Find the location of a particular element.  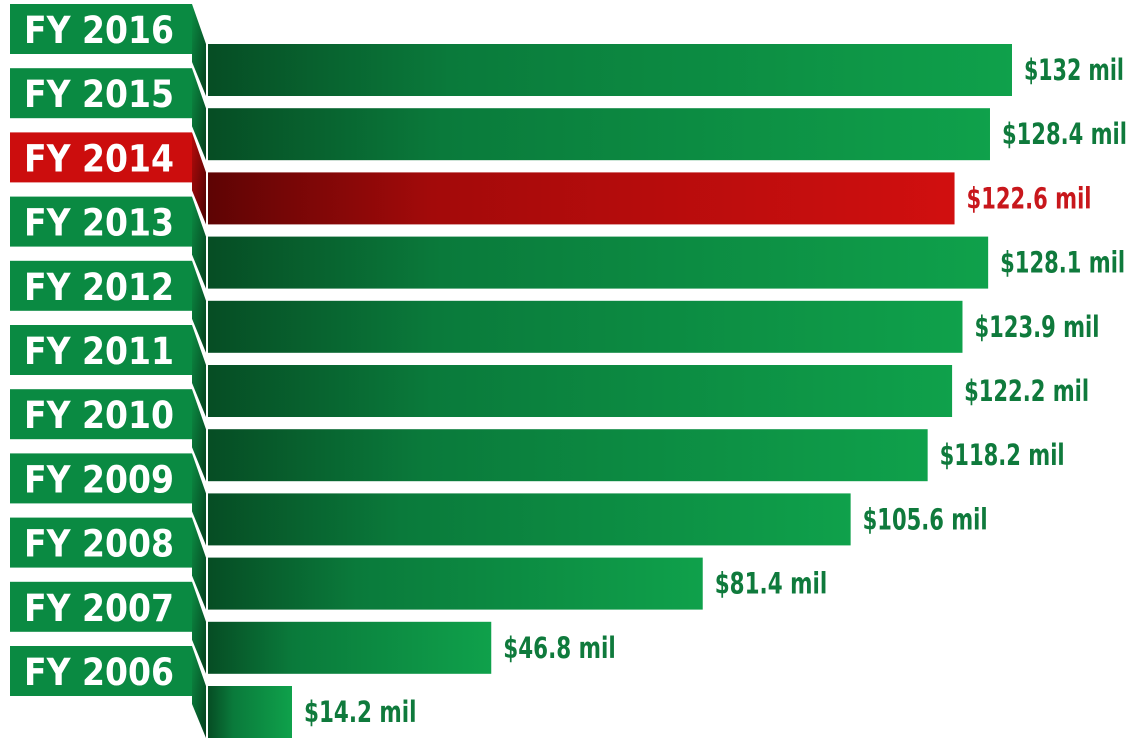

tab-fy-2016 is located at coordinates (101, 29).